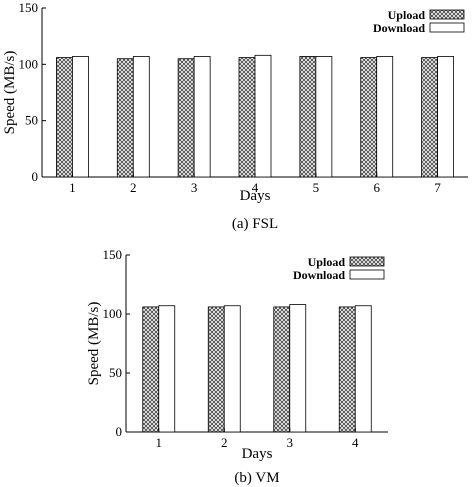 The width and height of the screenshot is (474, 487). What do you see at coordinates (316, 187) in the screenshot?
I see `x-tick-label: 5` at bounding box center [316, 187].